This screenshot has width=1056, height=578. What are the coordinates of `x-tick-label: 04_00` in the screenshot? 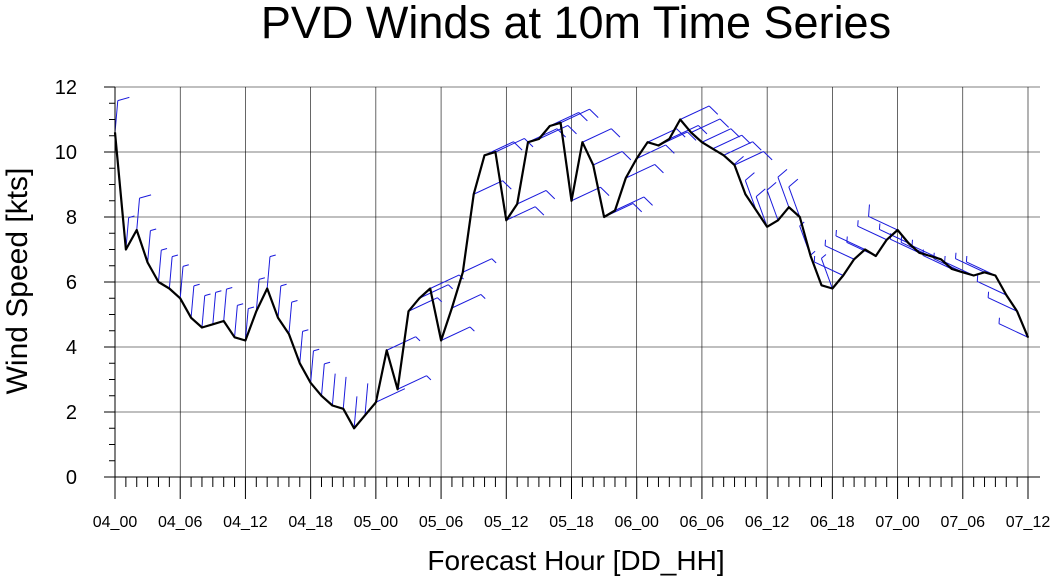 It's located at (115, 522).